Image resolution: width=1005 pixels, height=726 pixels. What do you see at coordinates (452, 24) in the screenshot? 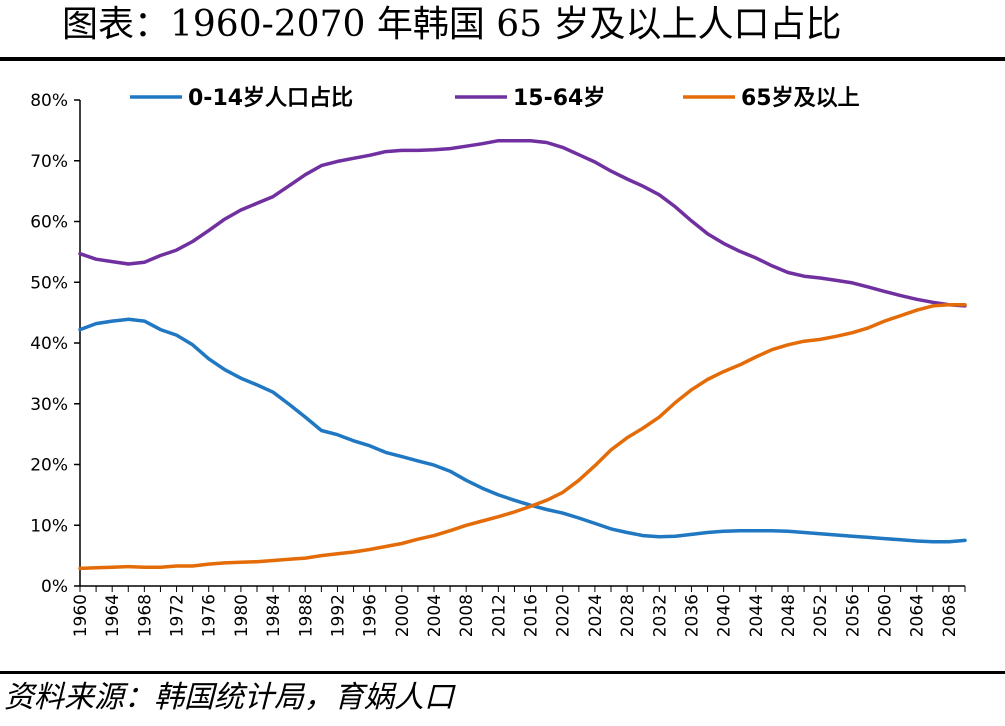
I see `chart-title: 图表：1960-2070 年韩国 65 岁及以上人口占比` at bounding box center [452, 24].